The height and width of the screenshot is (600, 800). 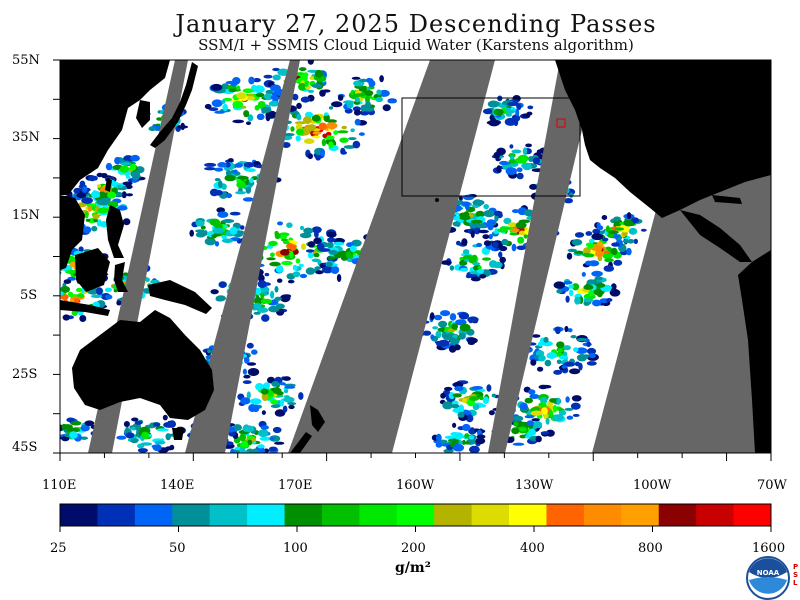 What do you see at coordinates (796, 575) in the screenshot?
I see `psl-logo-text: P S L` at bounding box center [796, 575].